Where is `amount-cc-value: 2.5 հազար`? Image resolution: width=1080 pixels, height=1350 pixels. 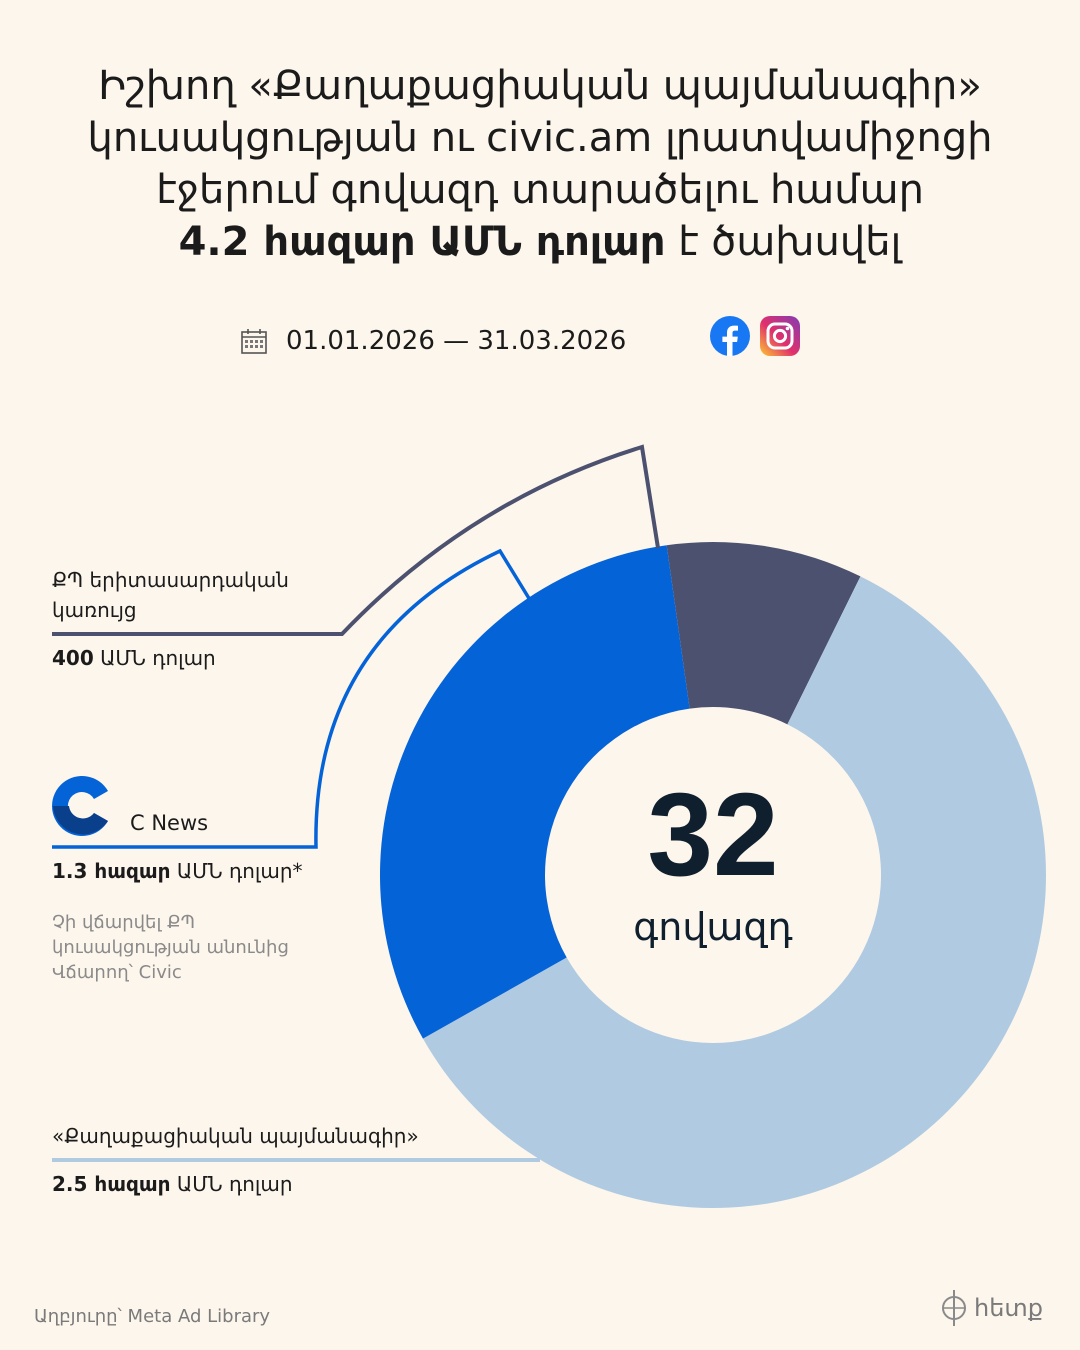
amount-cc-value: 2.5 հազար is located at coordinates (111, 1184).